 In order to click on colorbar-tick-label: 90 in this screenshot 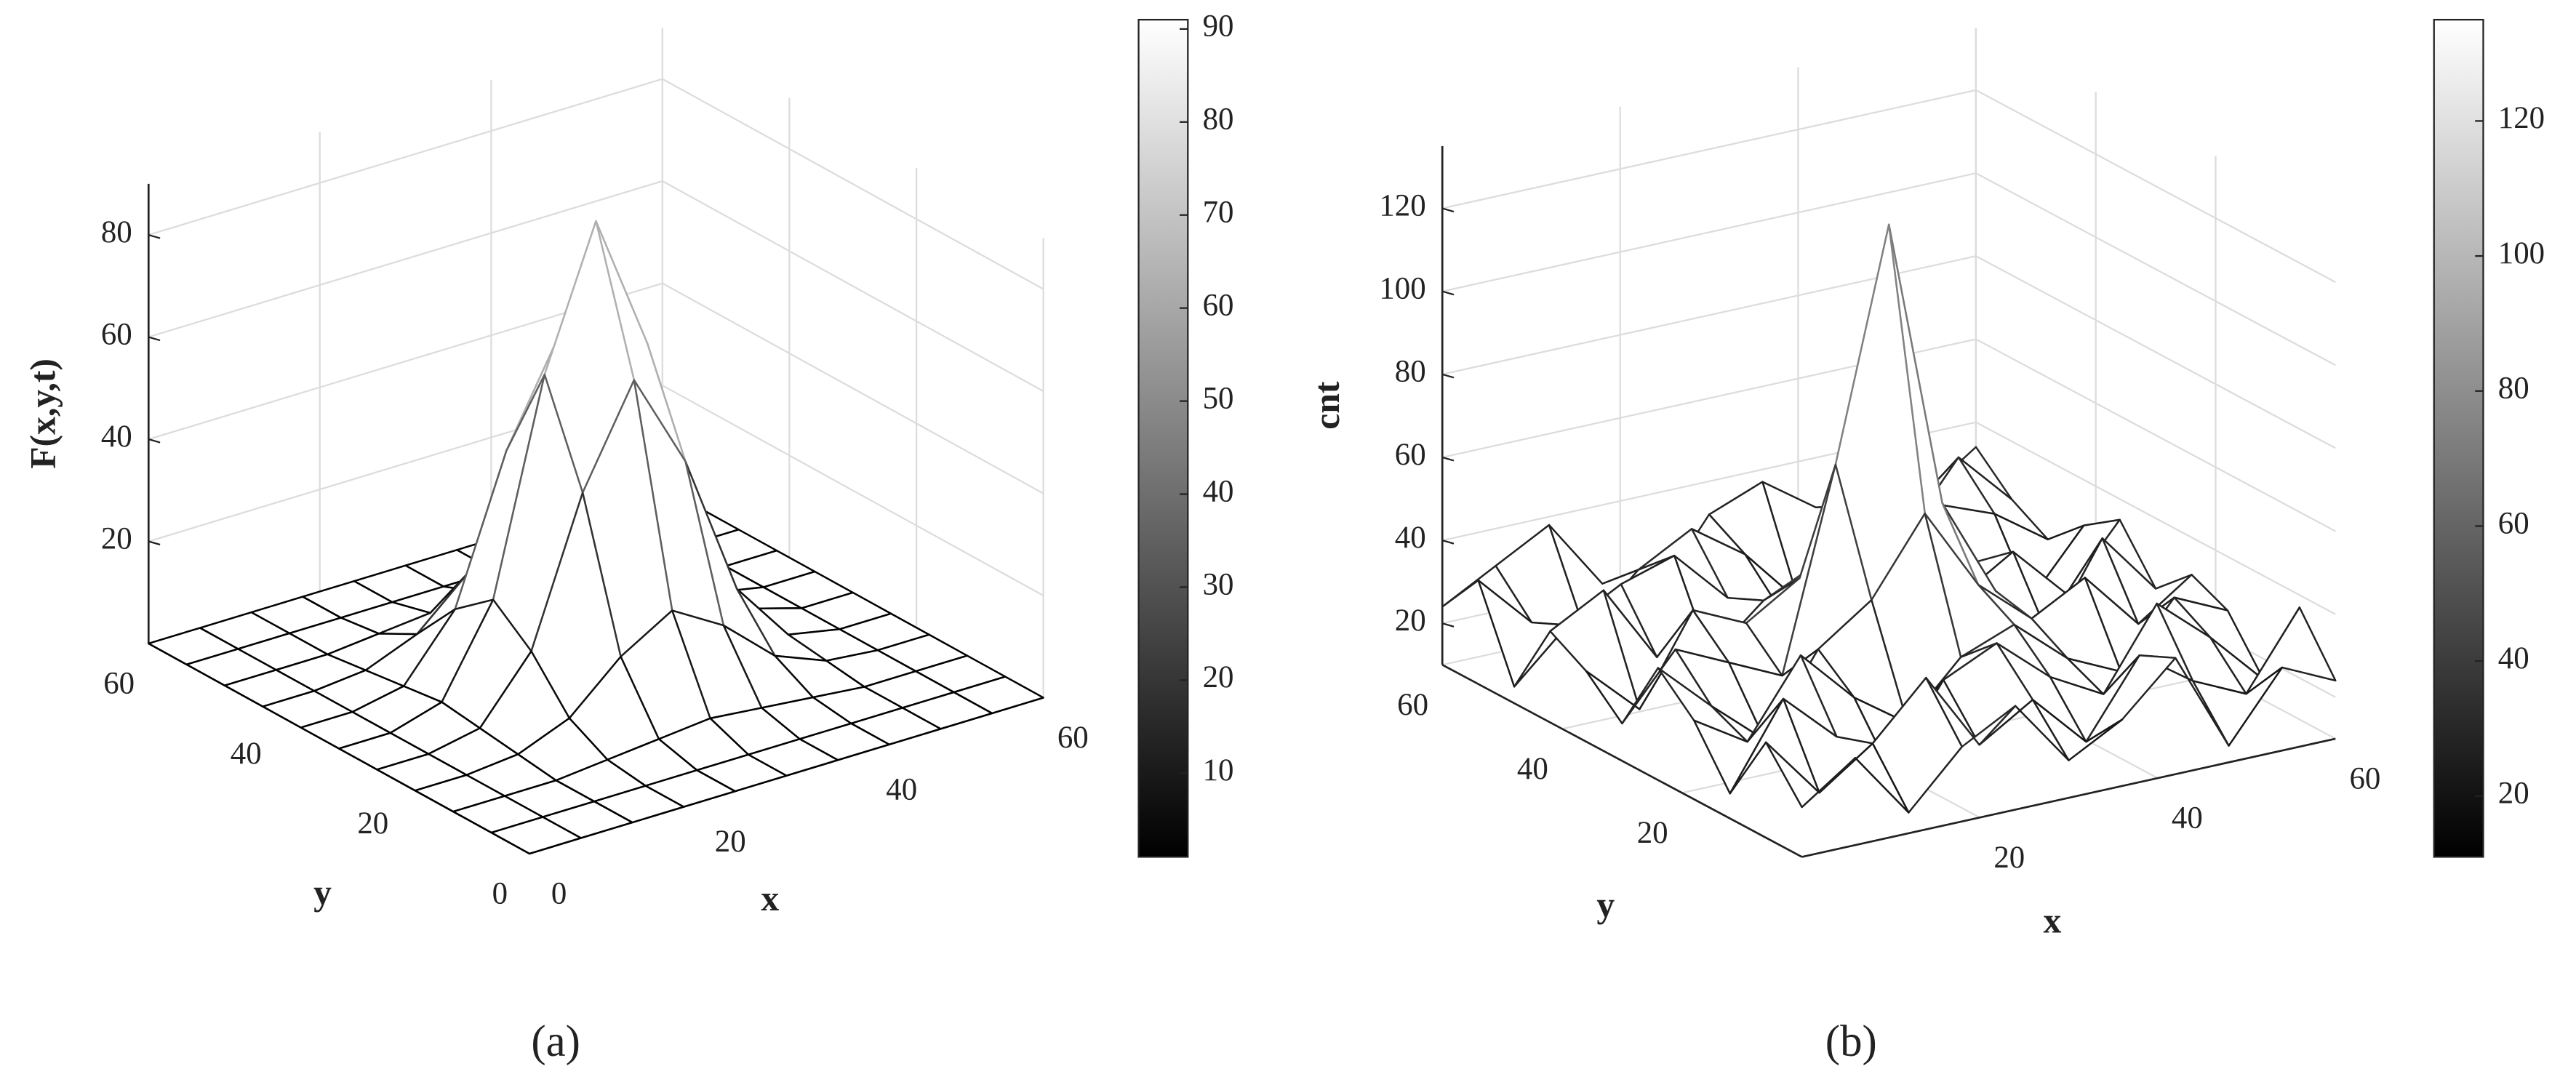, I will do `click(1218, 26)`.